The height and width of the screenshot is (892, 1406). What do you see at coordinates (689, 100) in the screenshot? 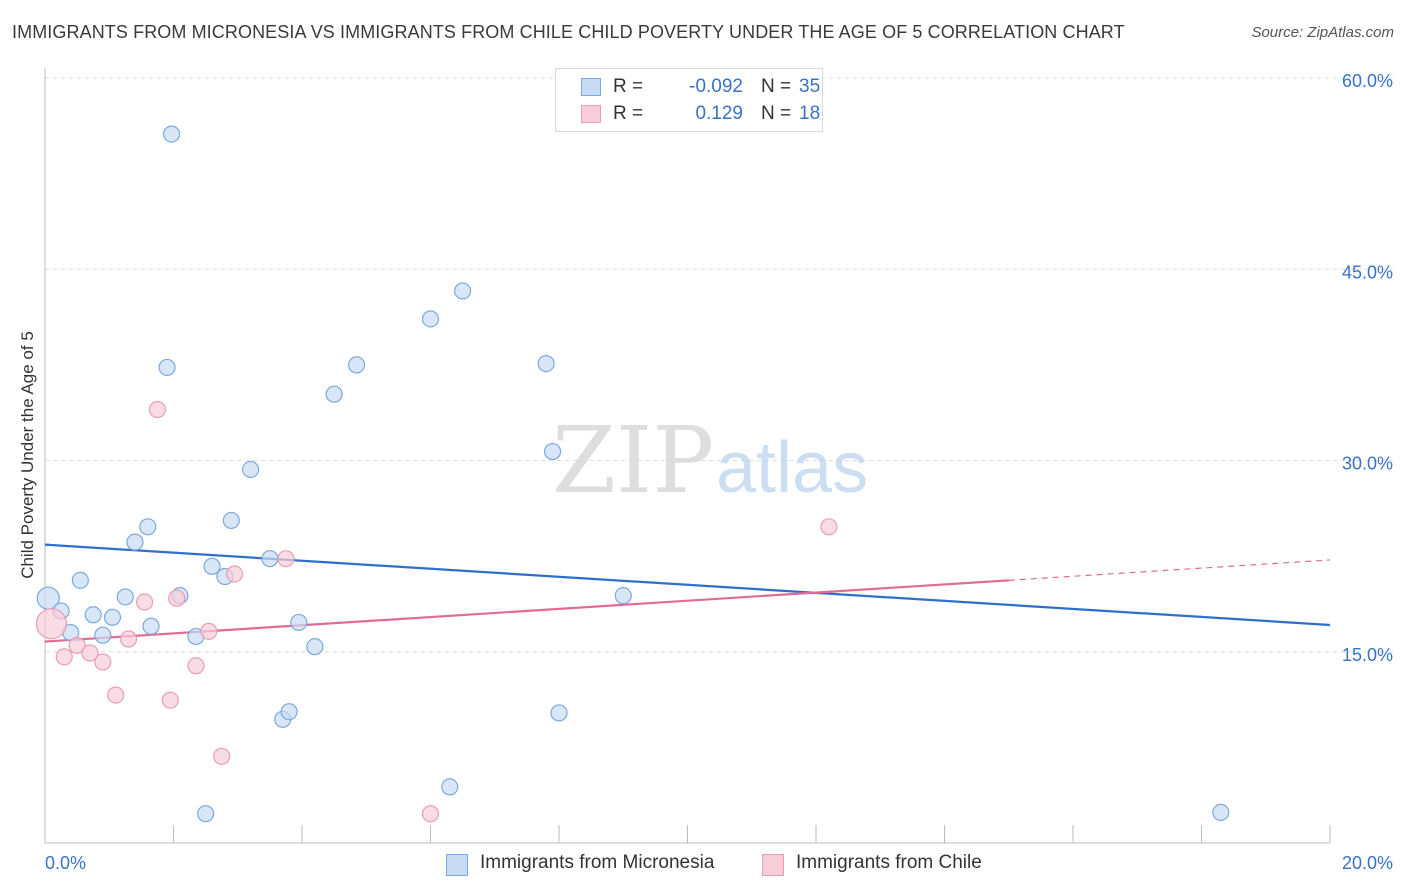
I see `stats-legend: R = -0.092 N = 35 R = 0.129 N = 18` at bounding box center [689, 100].